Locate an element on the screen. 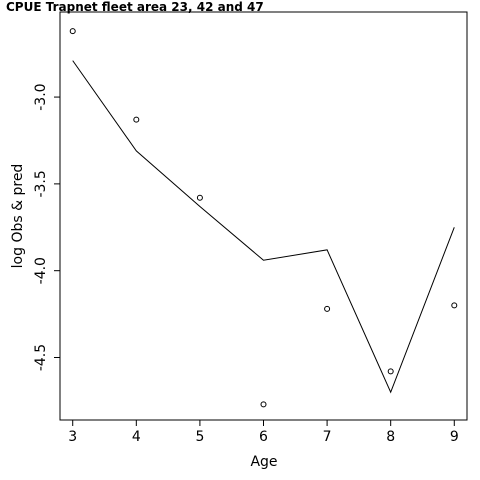 The height and width of the screenshot is (480, 480). x-tick-label: 5 is located at coordinates (199, 437).